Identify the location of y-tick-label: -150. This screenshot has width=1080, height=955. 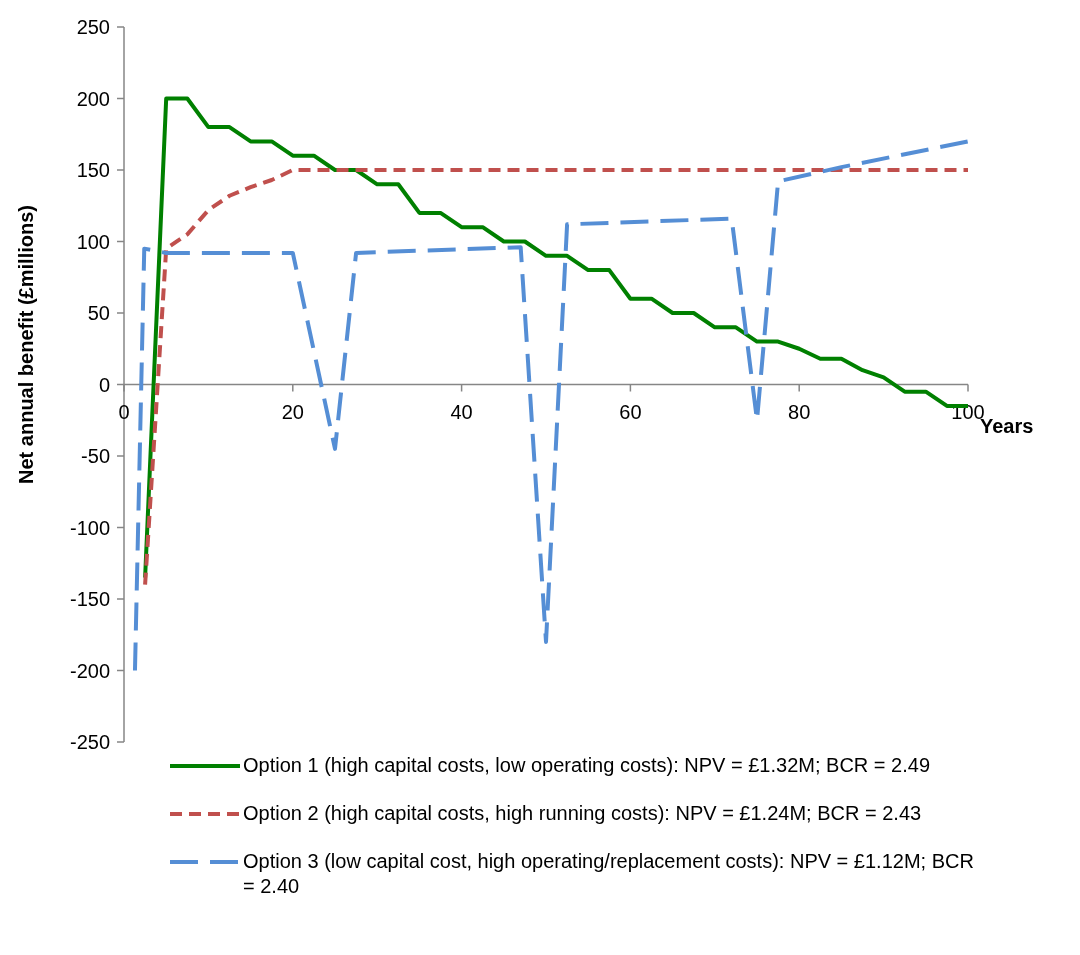
(89, 599).